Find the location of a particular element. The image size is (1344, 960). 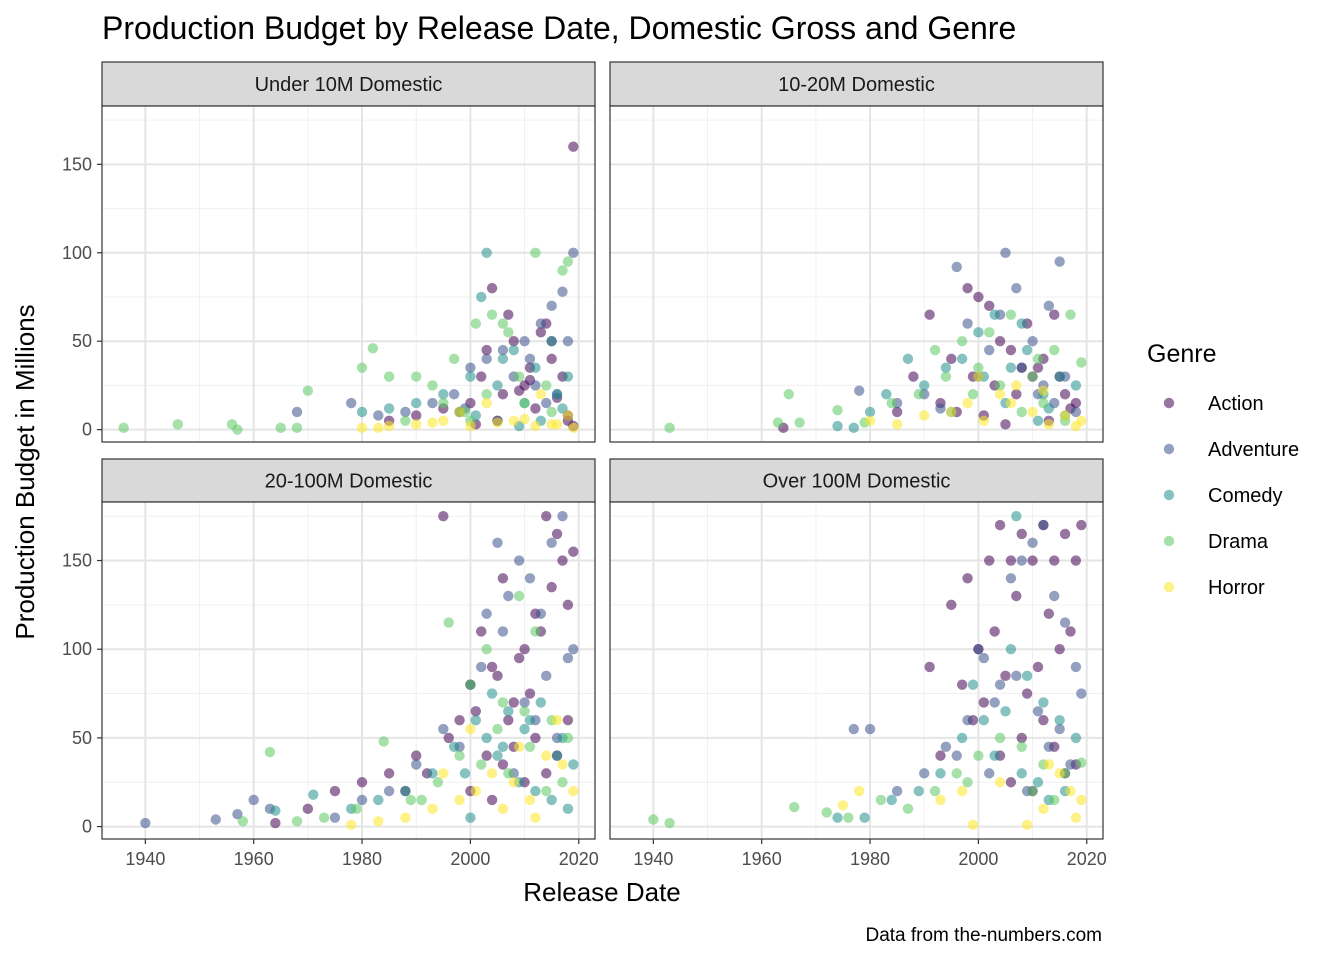

legend-label-horror: Horror is located at coordinates (1236, 588).